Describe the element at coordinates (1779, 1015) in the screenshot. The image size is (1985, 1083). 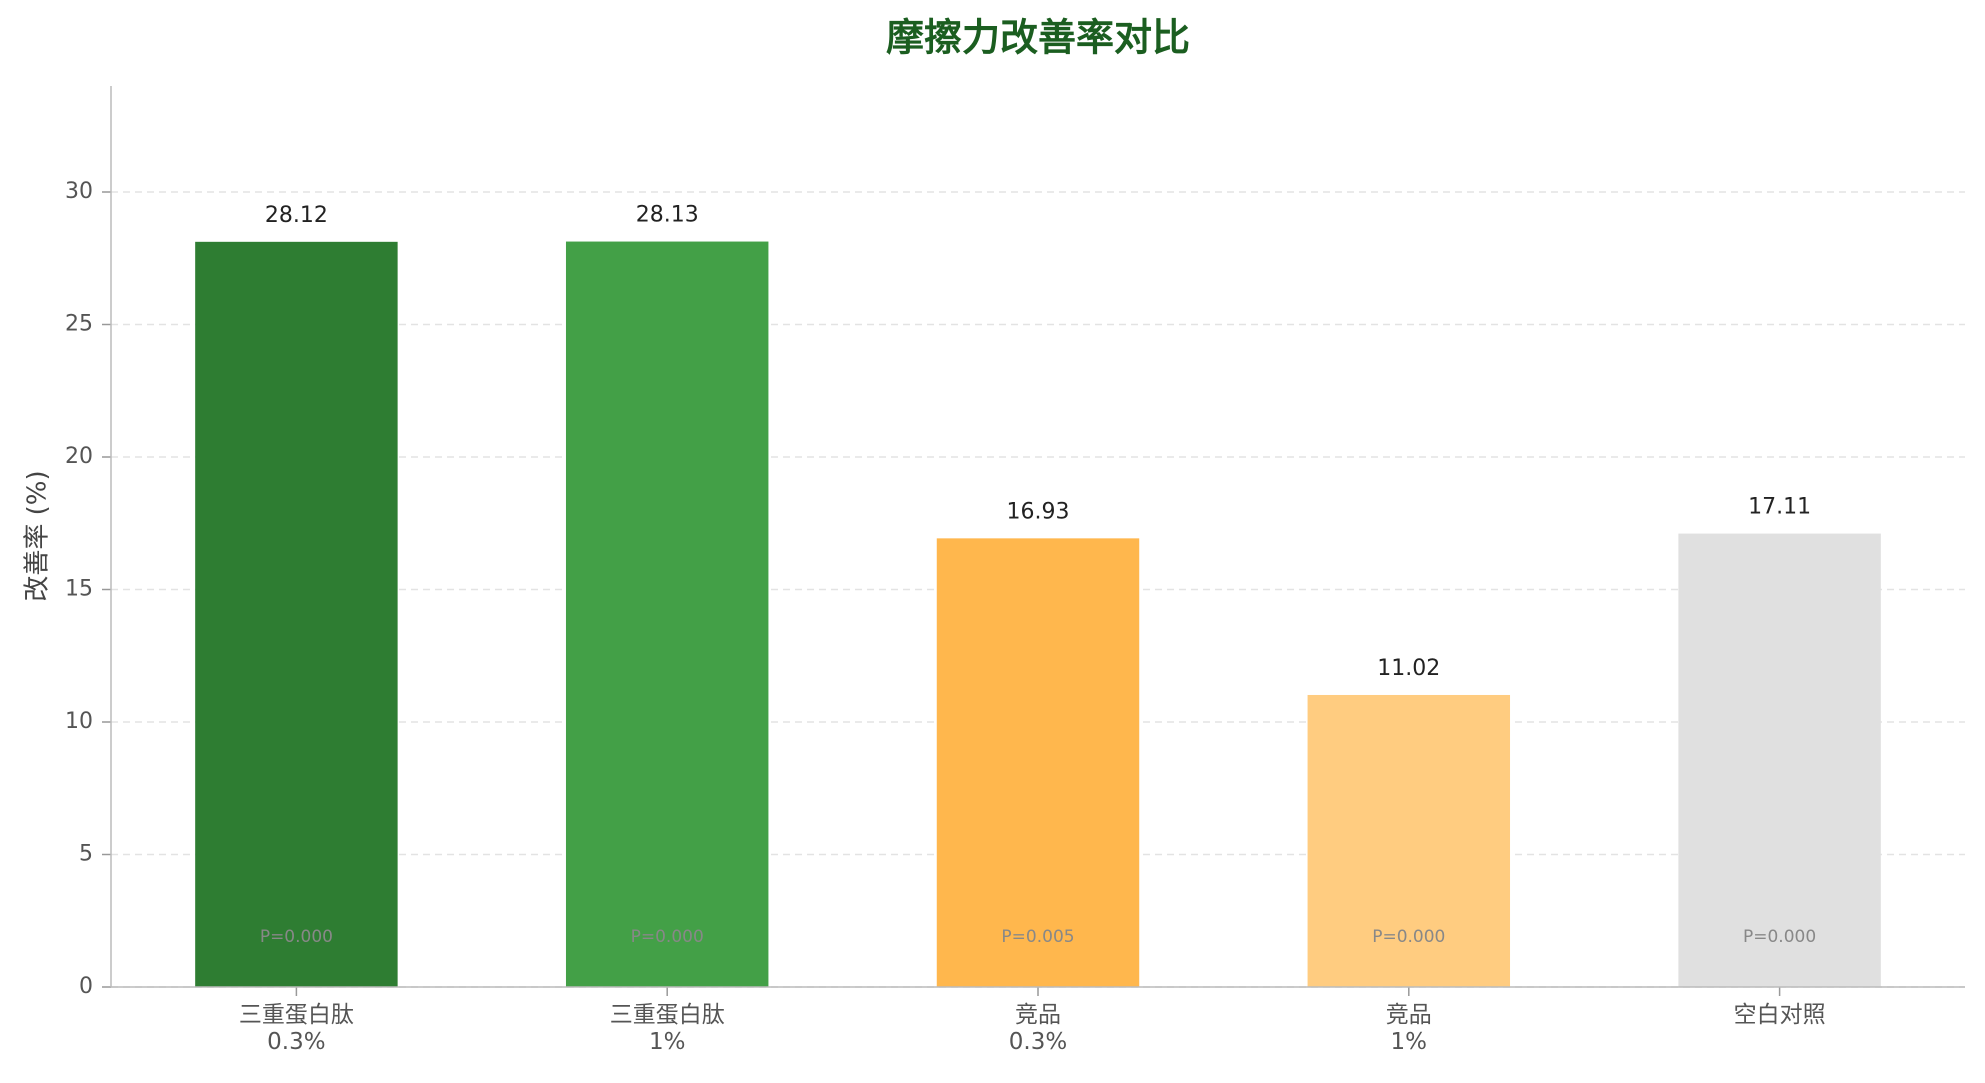
I see `x-tick-label: 空白对照` at that location.